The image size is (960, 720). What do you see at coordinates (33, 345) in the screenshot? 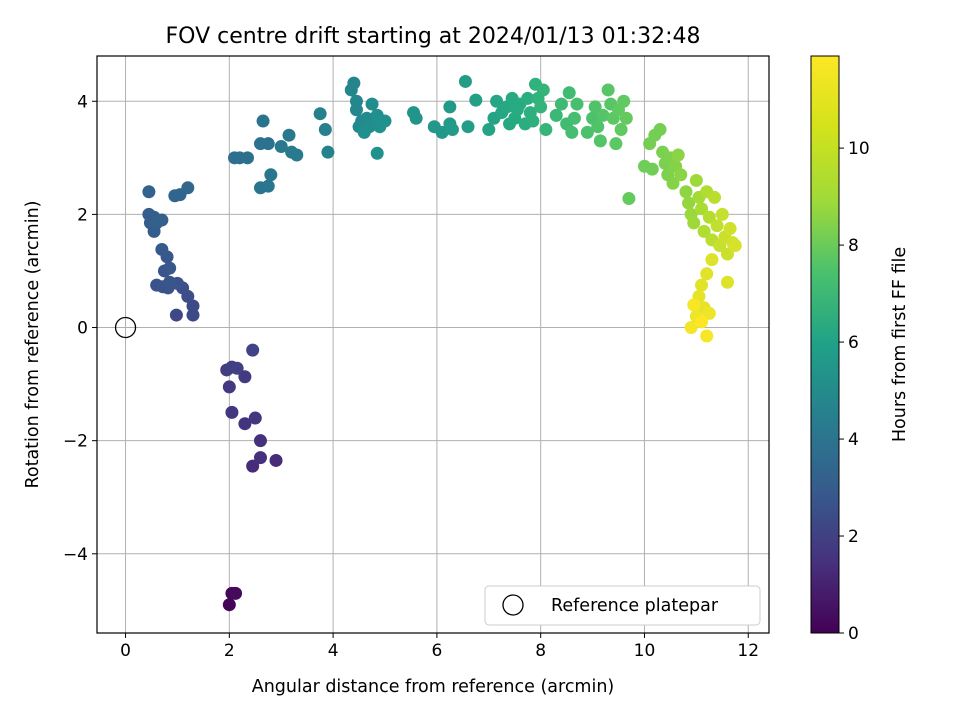
I see `y-axis-label: Rotation from reference (arcmin)` at bounding box center [33, 345].